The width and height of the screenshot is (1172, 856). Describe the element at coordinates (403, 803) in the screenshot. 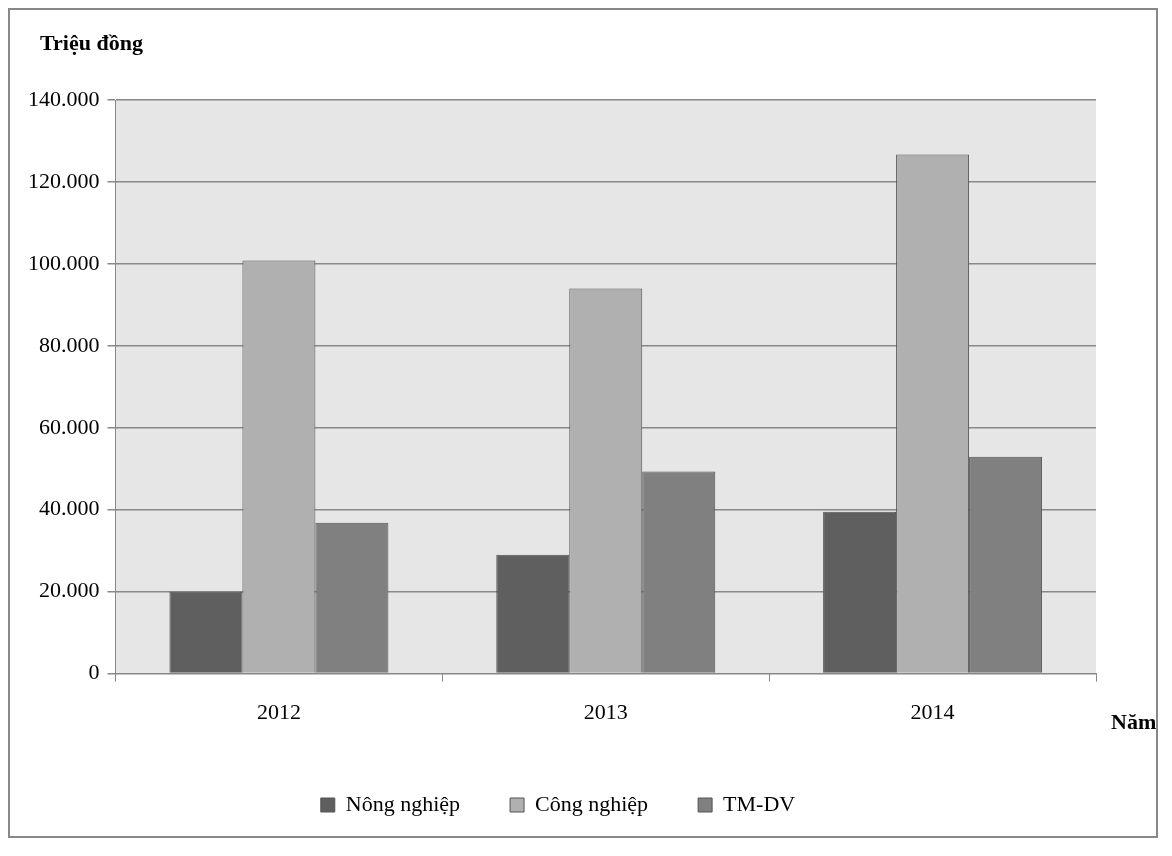

I see `legend-label: Nông nghiệp` at that location.